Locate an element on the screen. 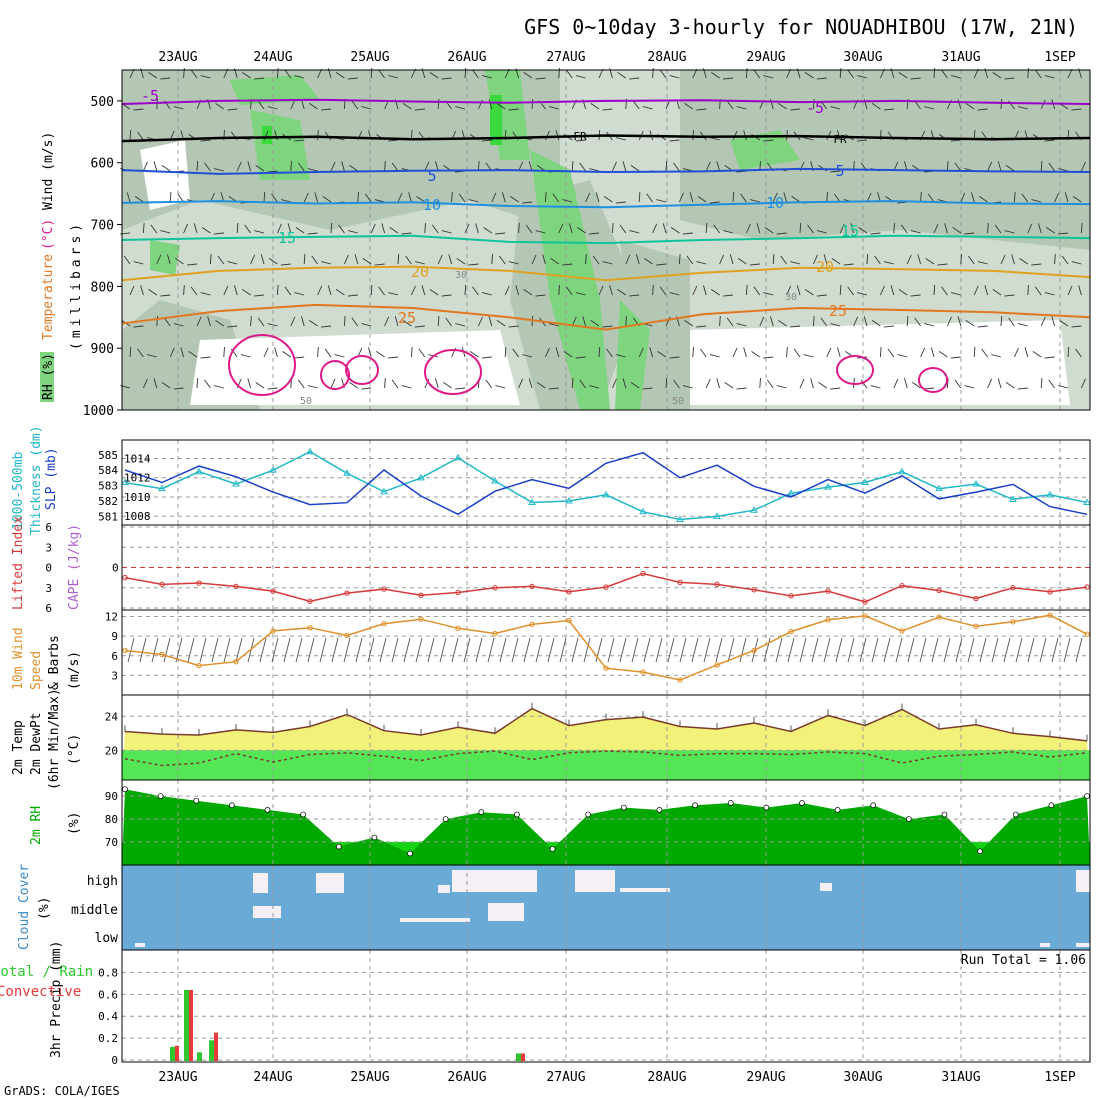  rh-contour-label: 50 is located at coordinates (678, 401).